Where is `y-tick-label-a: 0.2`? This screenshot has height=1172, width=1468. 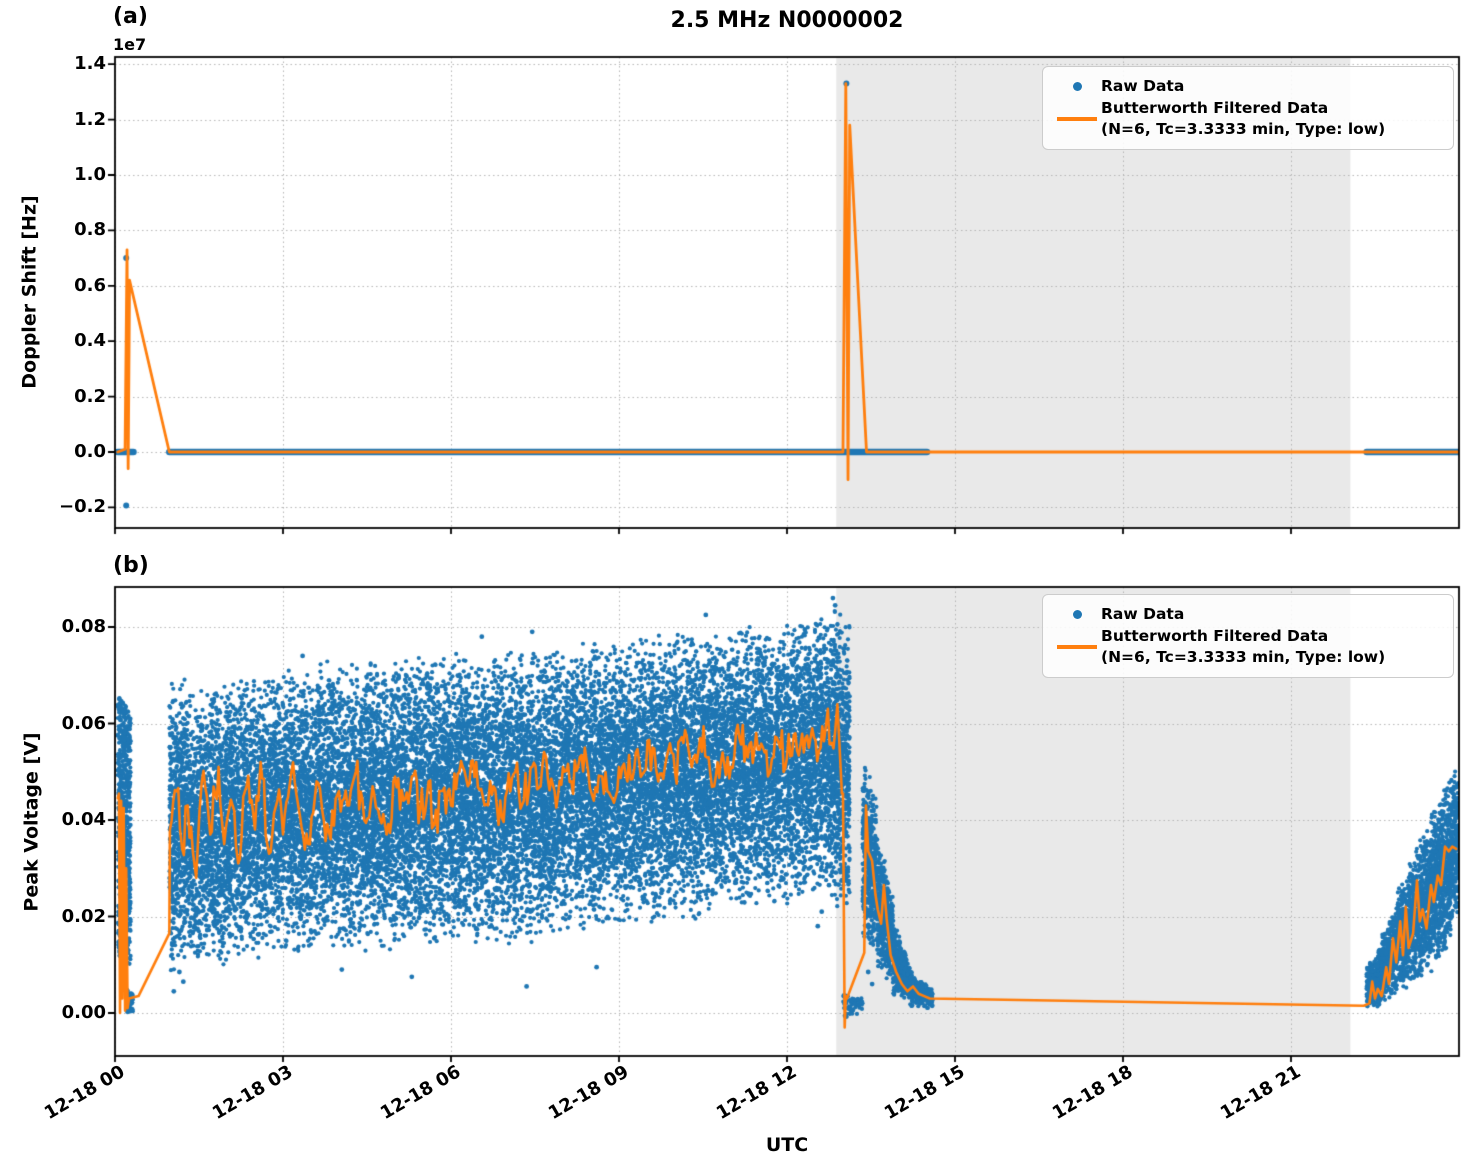
y-tick-label-a: 0.2 is located at coordinates (90, 396).